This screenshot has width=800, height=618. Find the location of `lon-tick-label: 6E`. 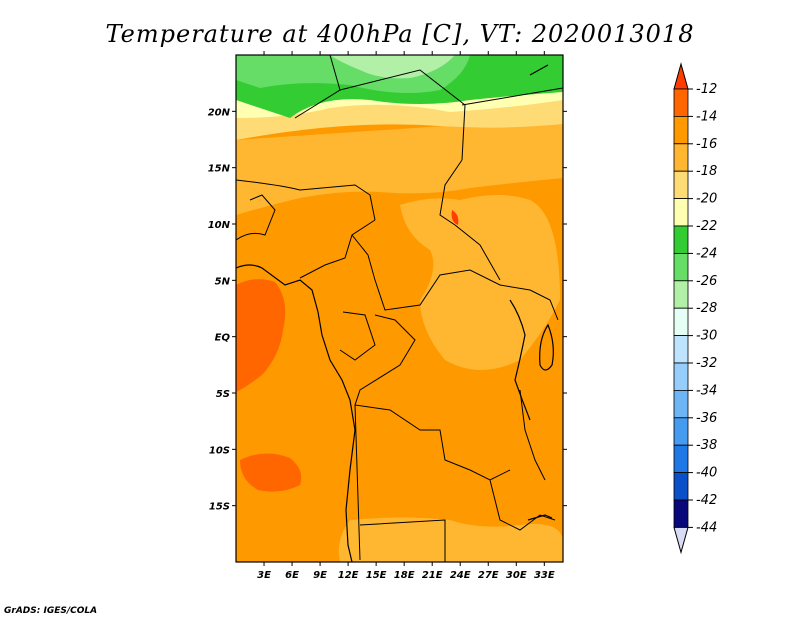

lon-tick-label: 6E is located at coordinates (292, 575).